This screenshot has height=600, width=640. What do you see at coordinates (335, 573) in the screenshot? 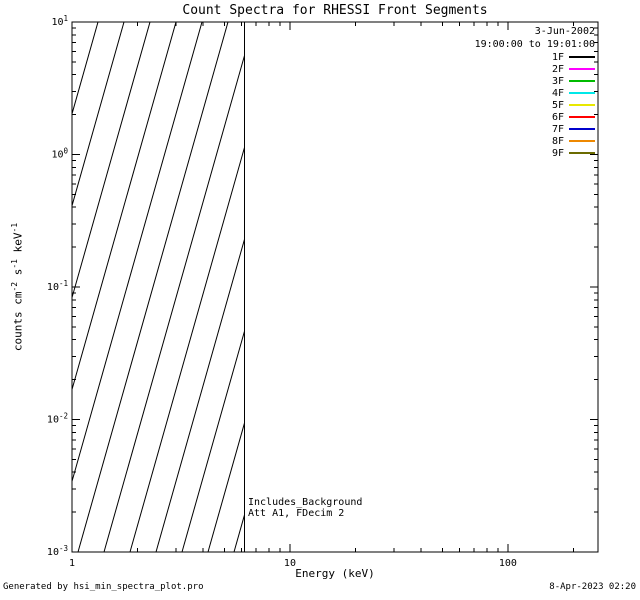
I see `x-axis-label: Energy (keV)` at bounding box center [335, 573].